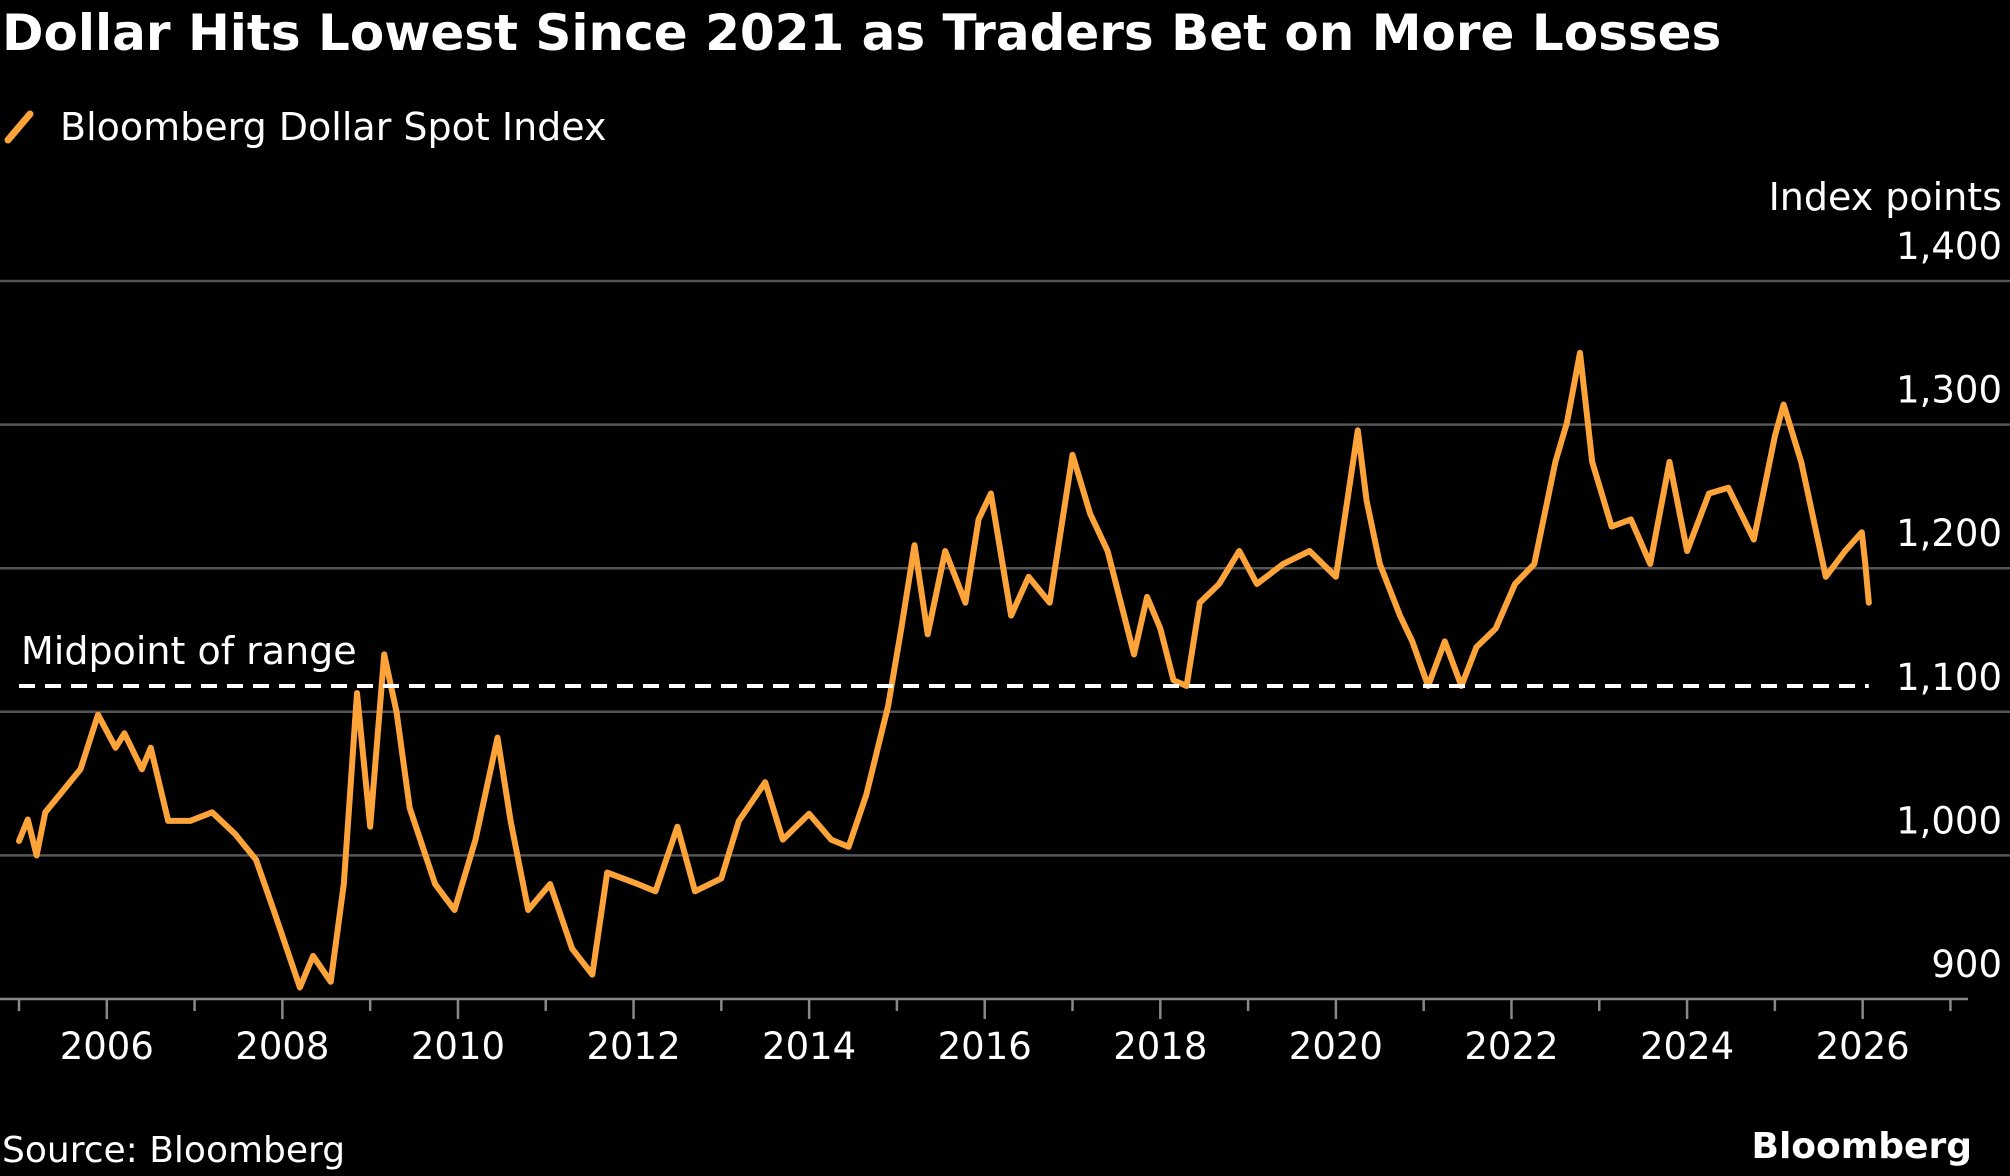 The width and height of the screenshot is (2010, 1176). Describe the element at coordinates (189, 651) in the screenshot. I see `reference-label: Midpoint of range` at that location.